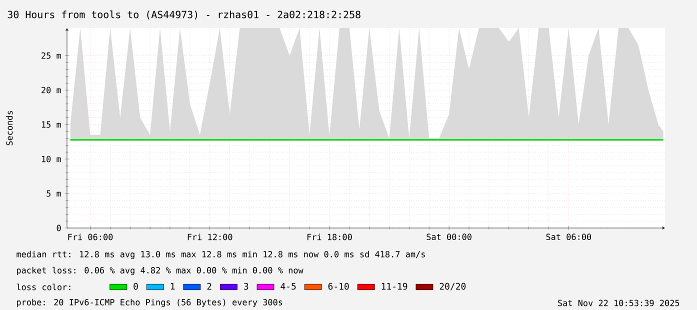  What do you see at coordinates (395, 286) in the screenshot?
I see `legend-label: 11-19` at bounding box center [395, 286].